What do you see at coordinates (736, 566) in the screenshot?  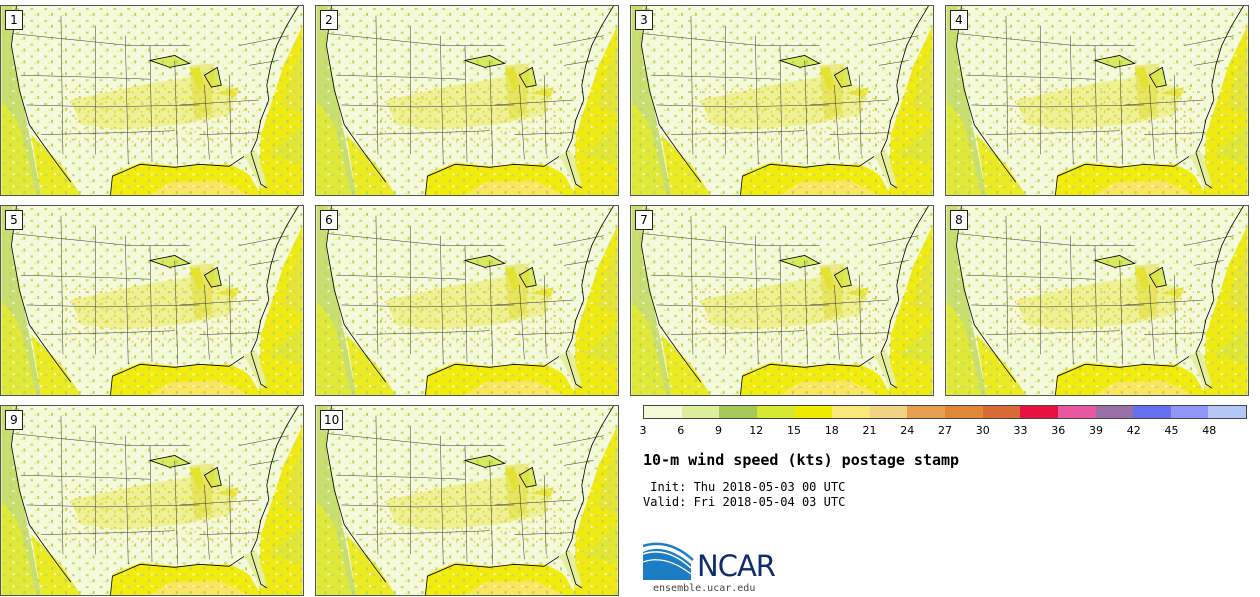 I see `ncar-logo-text: NCAR` at bounding box center [736, 566].